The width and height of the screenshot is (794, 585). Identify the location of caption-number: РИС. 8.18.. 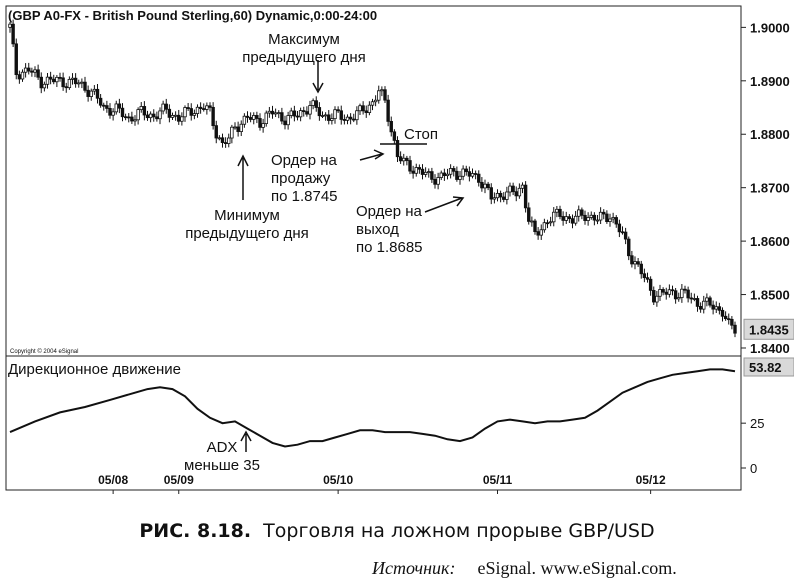
(195, 531).